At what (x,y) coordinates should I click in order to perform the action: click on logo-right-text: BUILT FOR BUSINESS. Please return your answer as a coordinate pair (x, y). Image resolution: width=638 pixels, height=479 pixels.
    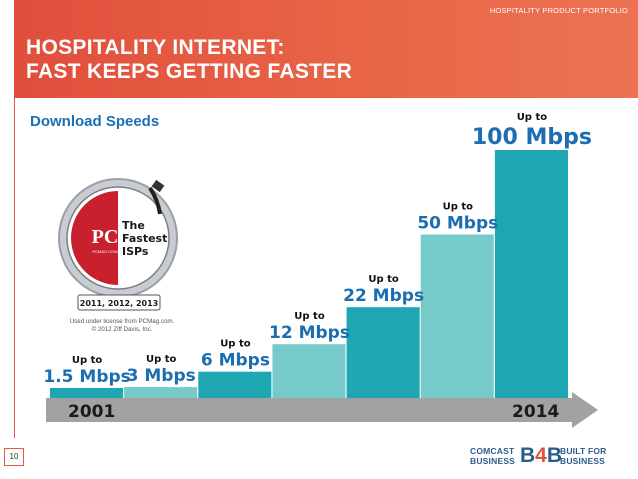
    Looking at the image, I should click on (583, 456).